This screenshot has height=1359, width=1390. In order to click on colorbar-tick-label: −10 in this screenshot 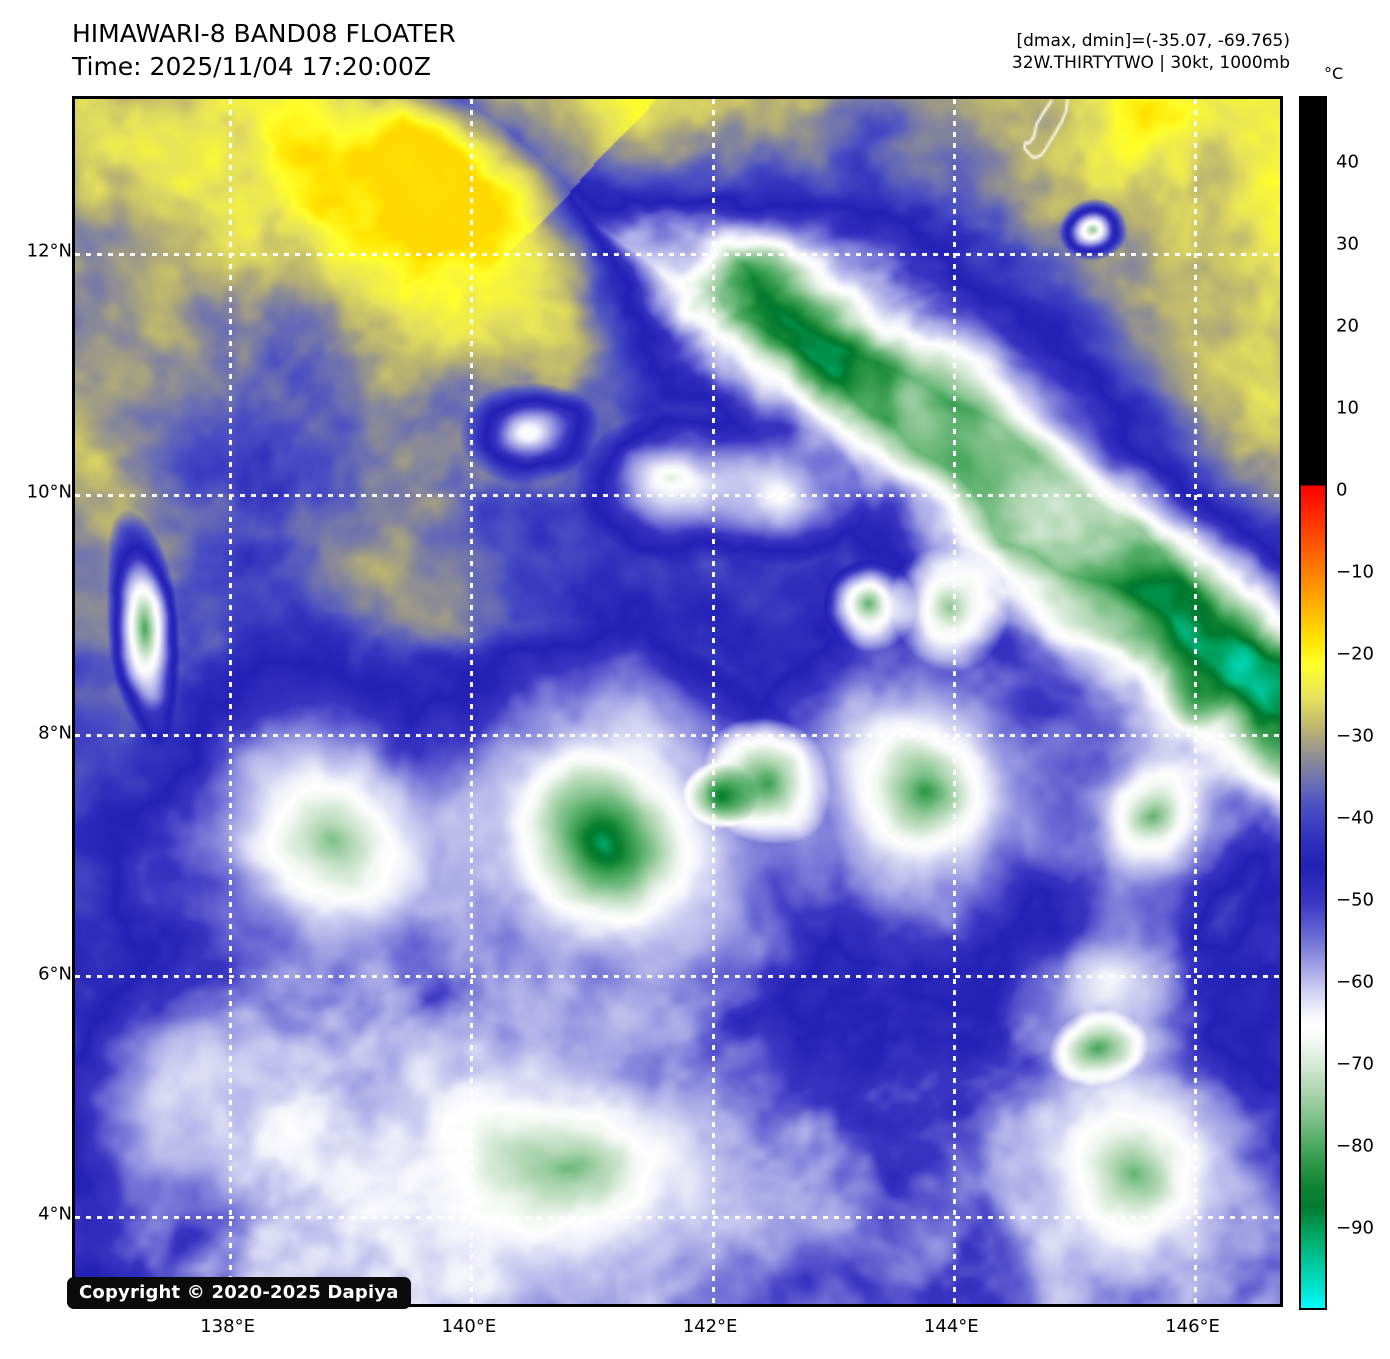, I will do `click(1355, 572)`.